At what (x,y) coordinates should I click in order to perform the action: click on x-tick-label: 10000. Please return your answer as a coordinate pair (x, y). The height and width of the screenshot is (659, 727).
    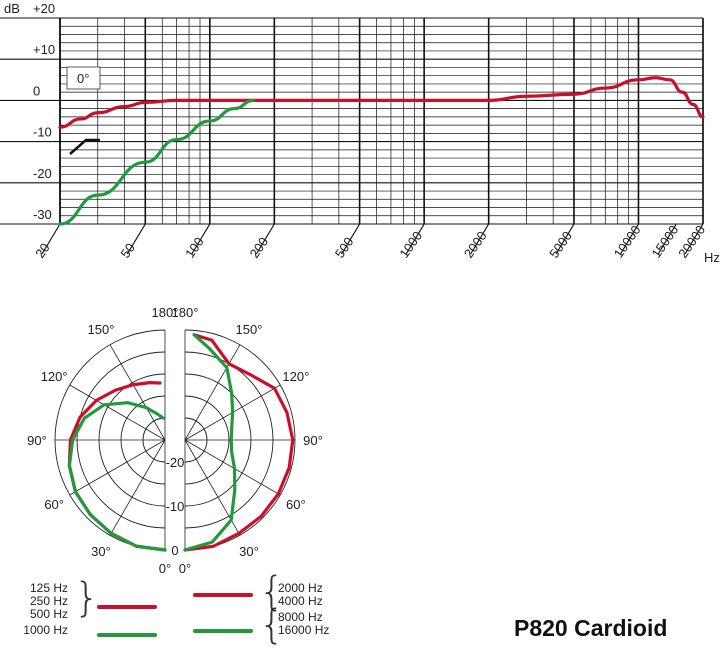
    Looking at the image, I should click on (627, 241).